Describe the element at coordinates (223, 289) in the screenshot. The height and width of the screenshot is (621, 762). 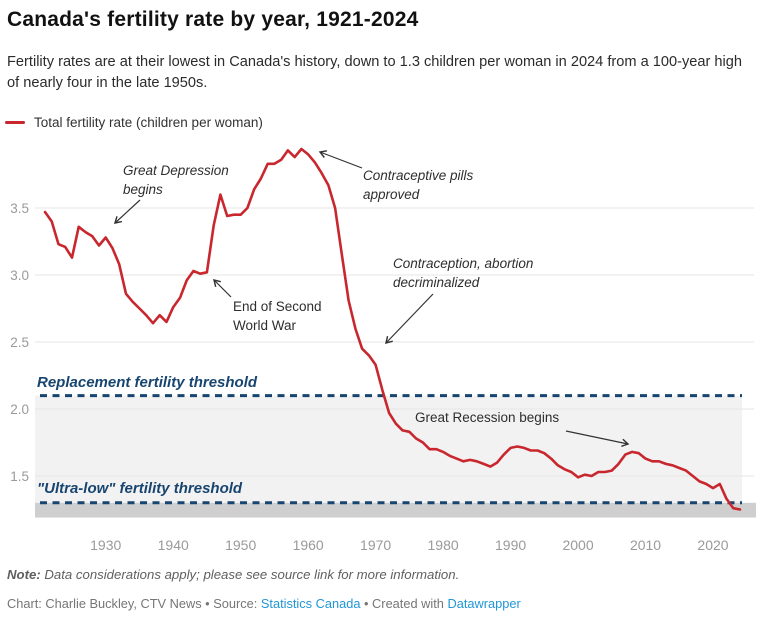
I see `arrow-end-ww2` at that location.